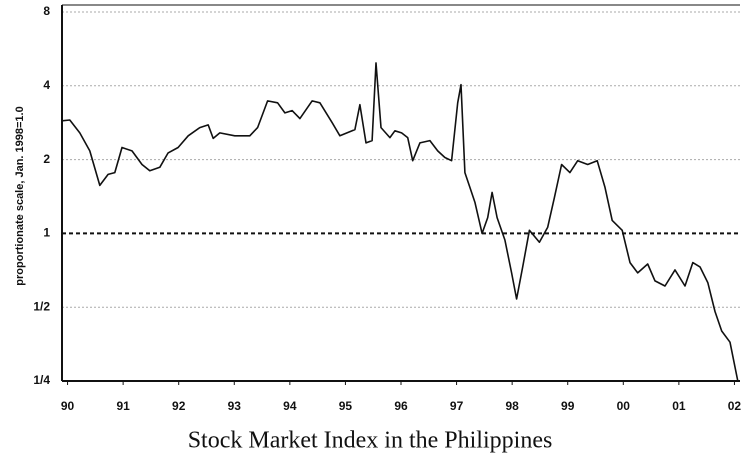 The image size is (742, 466). What do you see at coordinates (123, 406) in the screenshot?
I see `x-tick-label: 91` at bounding box center [123, 406].